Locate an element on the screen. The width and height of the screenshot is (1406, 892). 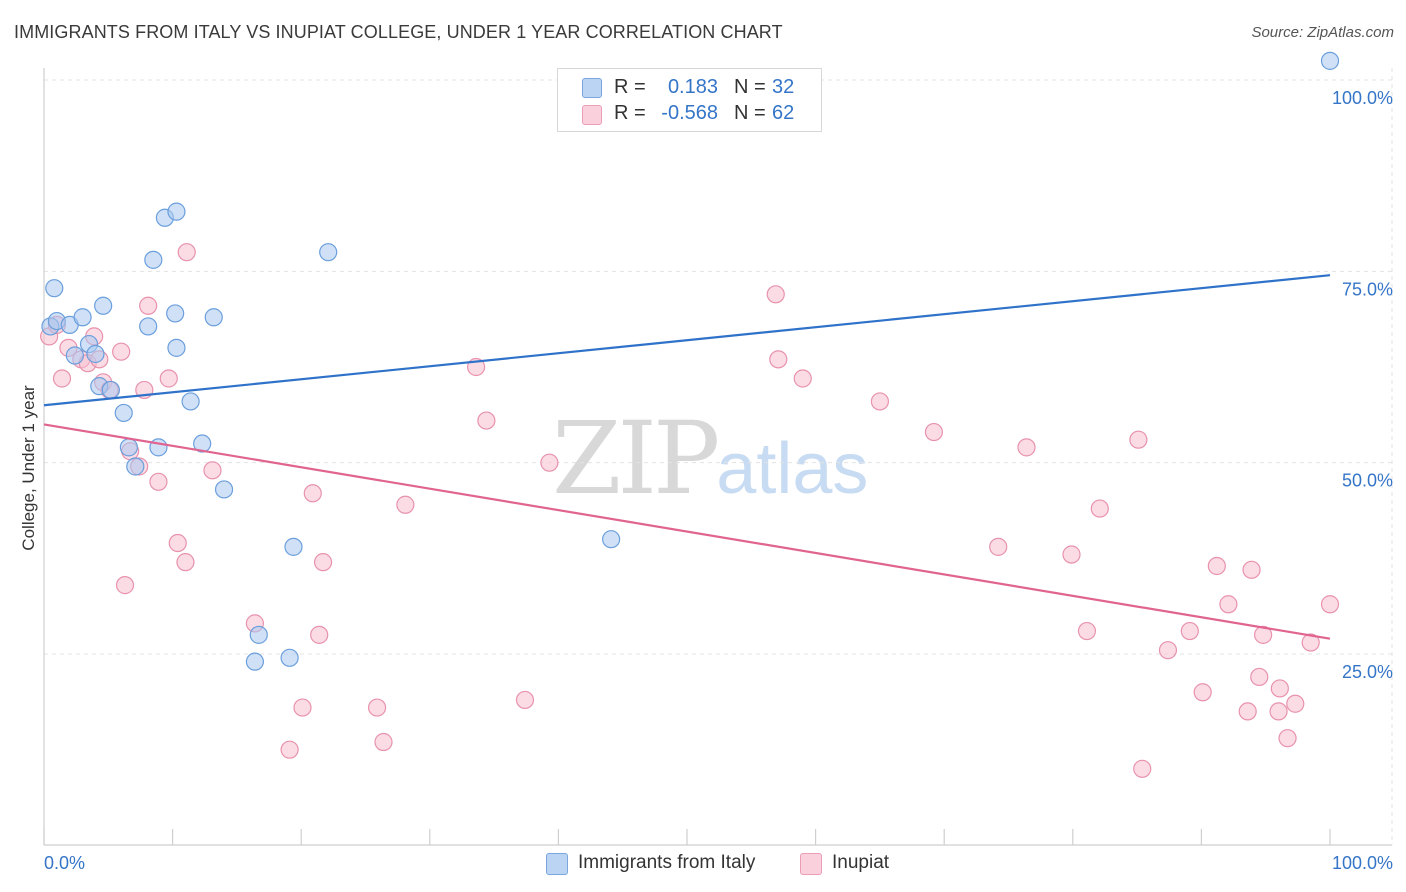
source-credit: Source: ZipAtlas.com is located at coordinates (1322, 32).